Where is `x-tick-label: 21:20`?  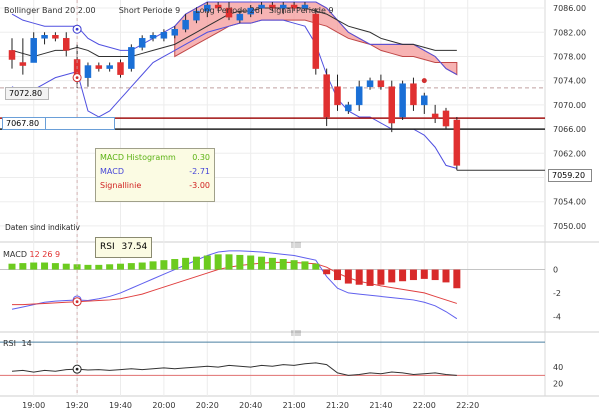
x-tick-label: 21:20 is located at coordinates (337, 405).